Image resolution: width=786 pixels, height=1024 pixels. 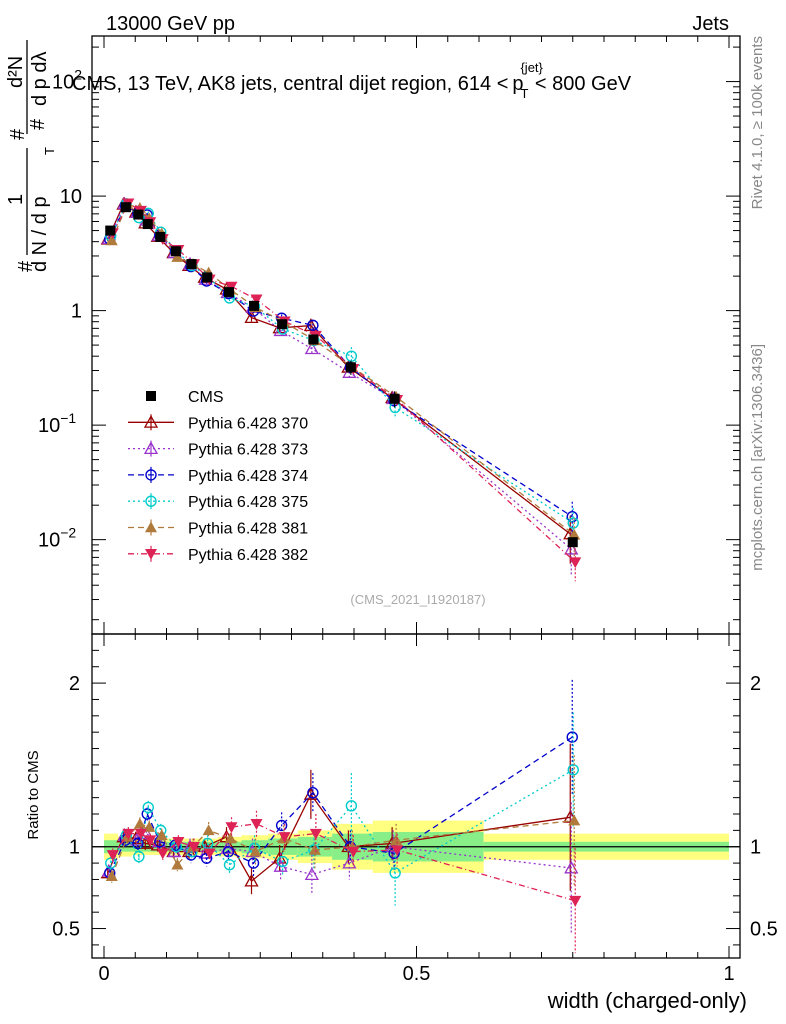 I want to click on legend-entry: Pythia 6.428 381, so click(x=218, y=528).